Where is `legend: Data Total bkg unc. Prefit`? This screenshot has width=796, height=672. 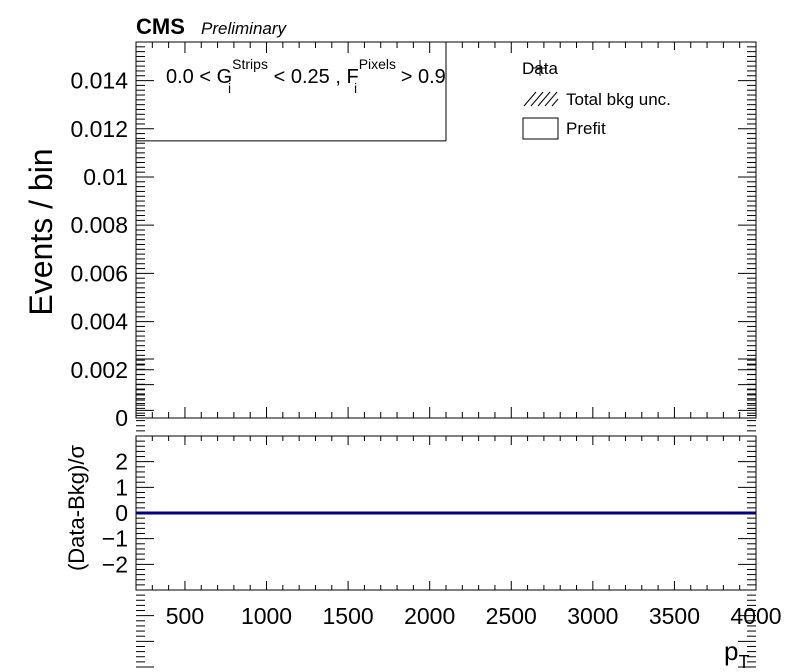 legend: Data Total bkg unc. Prefit is located at coordinates (616, 96).